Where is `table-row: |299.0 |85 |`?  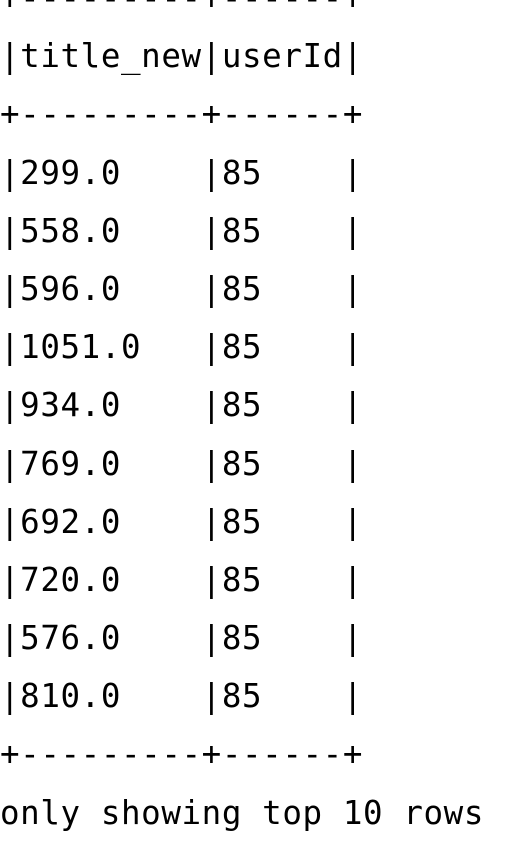 table-row: |299.0 |85 | is located at coordinates (181, 172).